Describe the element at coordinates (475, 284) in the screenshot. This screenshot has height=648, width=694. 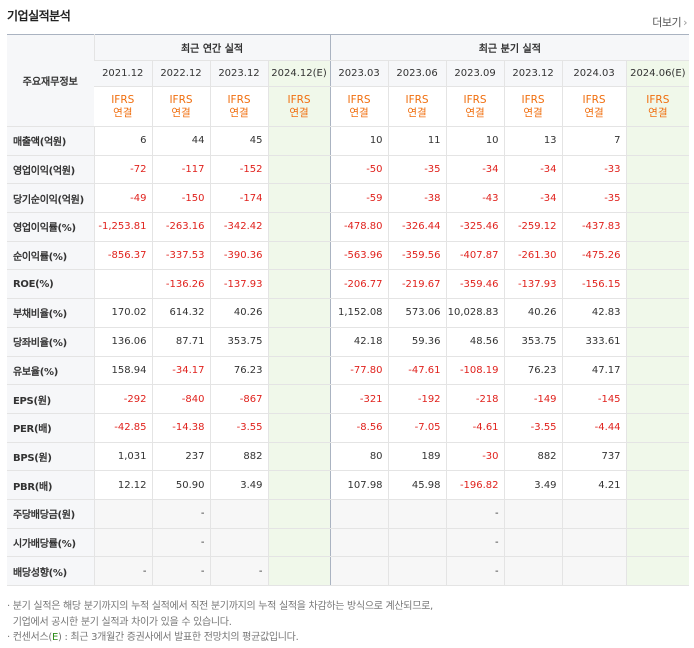
I see `table-cell: -359.46` at that location.